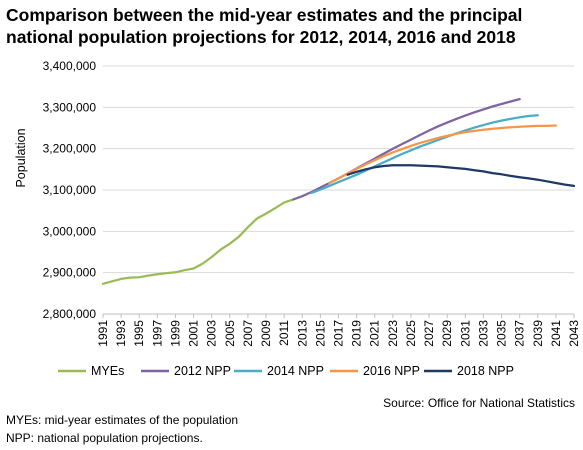 The height and width of the screenshot is (450, 583). What do you see at coordinates (375, 333) in the screenshot?
I see `x-tick-label: 2021` at bounding box center [375, 333].